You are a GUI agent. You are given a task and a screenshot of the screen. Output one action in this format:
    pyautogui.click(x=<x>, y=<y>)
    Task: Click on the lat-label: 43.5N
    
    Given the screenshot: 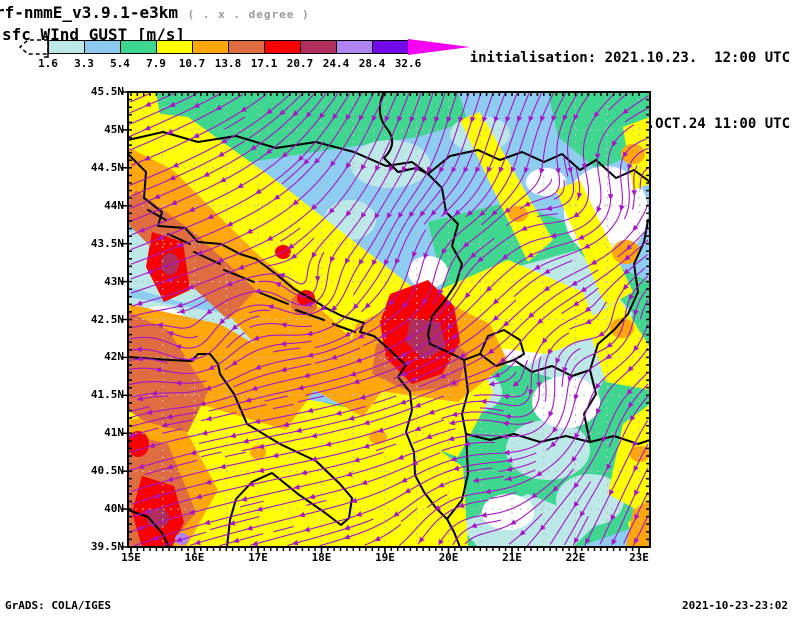 What is the action you would take?
    pyautogui.click(x=107, y=243)
    